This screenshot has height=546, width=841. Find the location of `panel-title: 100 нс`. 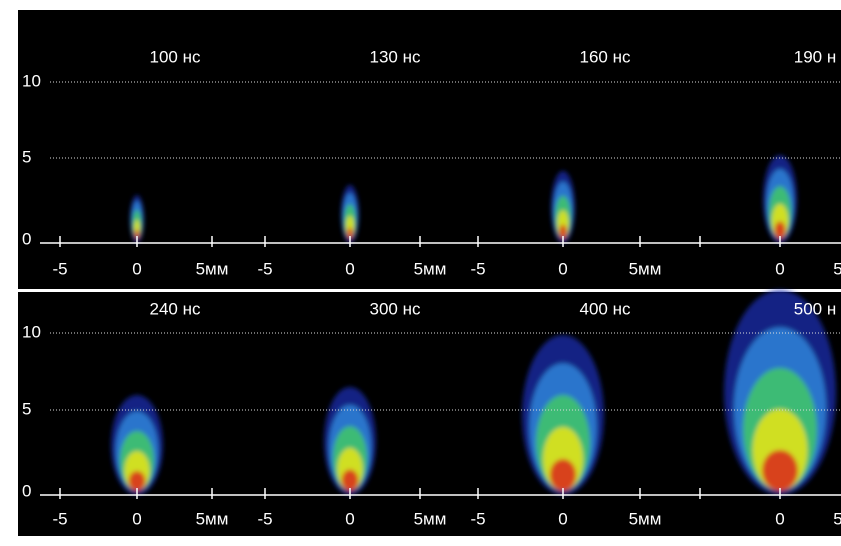

panel-title: 100 нс is located at coordinates (175, 56).